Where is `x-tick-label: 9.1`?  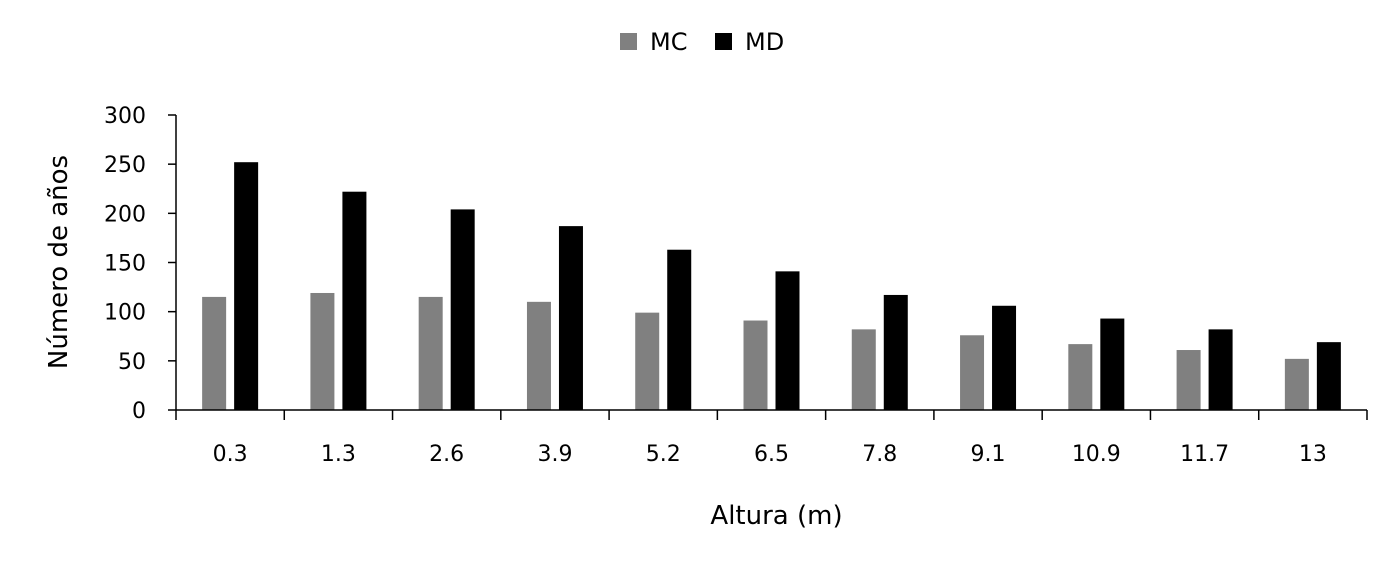 x-tick-label: 9.1 is located at coordinates (988, 454).